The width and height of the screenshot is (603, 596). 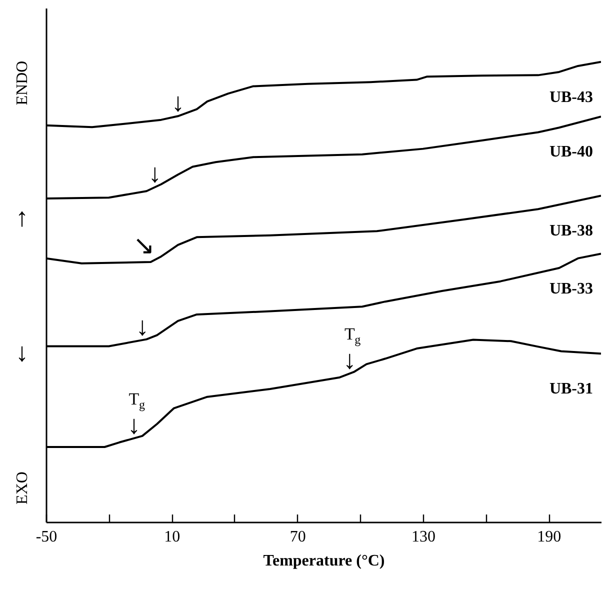 What do you see at coordinates (571, 289) in the screenshot?
I see `series-label: UB-33` at bounding box center [571, 289].